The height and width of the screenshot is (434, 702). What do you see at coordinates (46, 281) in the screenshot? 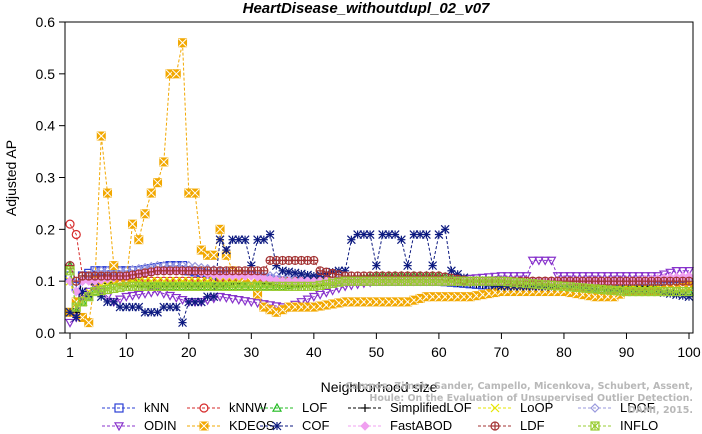
I see `y-tick-label: 0.1` at bounding box center [46, 281].